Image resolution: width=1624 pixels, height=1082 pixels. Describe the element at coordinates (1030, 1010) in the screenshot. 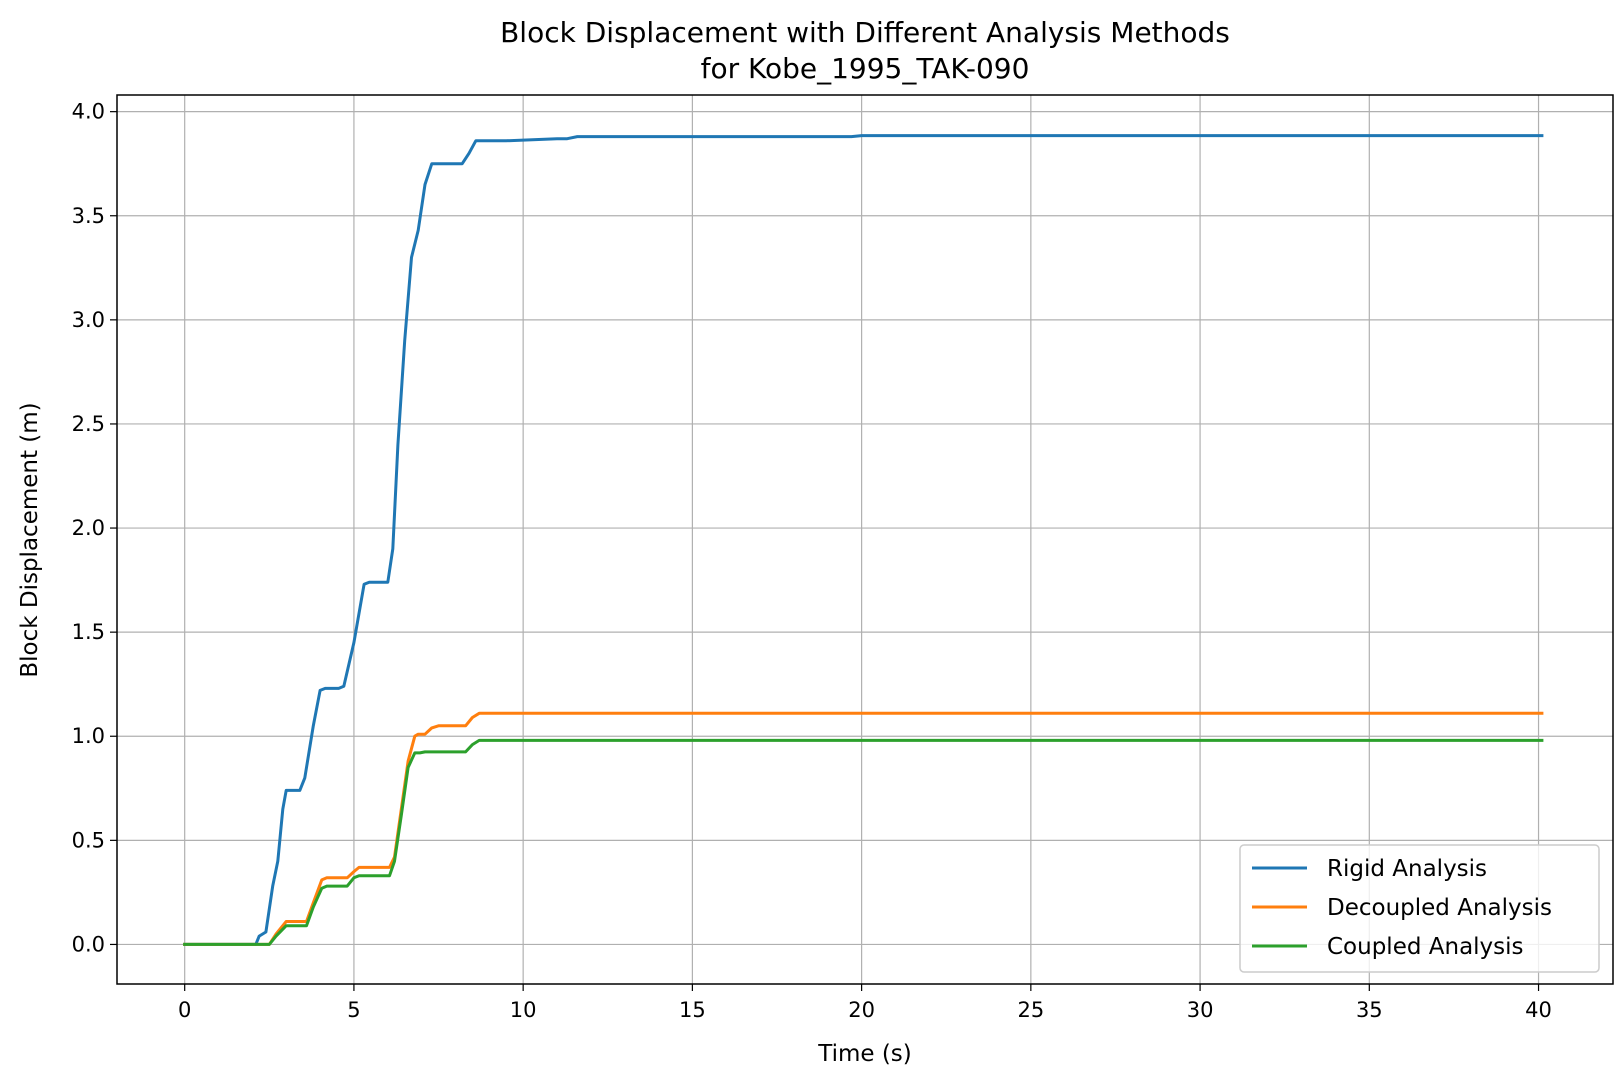

I see `x-tick-label: 25` at that location.